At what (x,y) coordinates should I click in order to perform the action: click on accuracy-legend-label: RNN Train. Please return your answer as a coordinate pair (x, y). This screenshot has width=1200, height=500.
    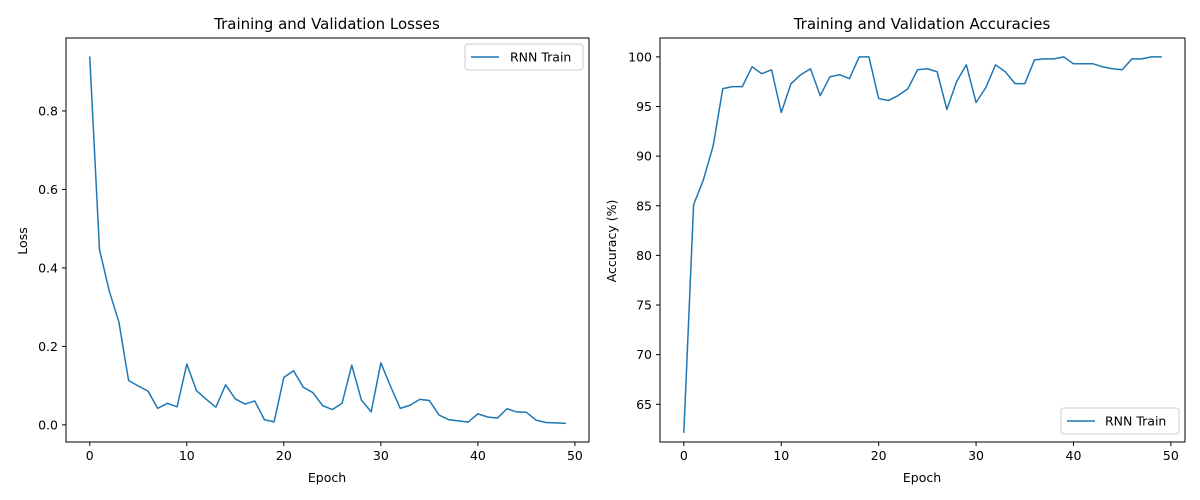
    Looking at the image, I should click on (1135, 421).